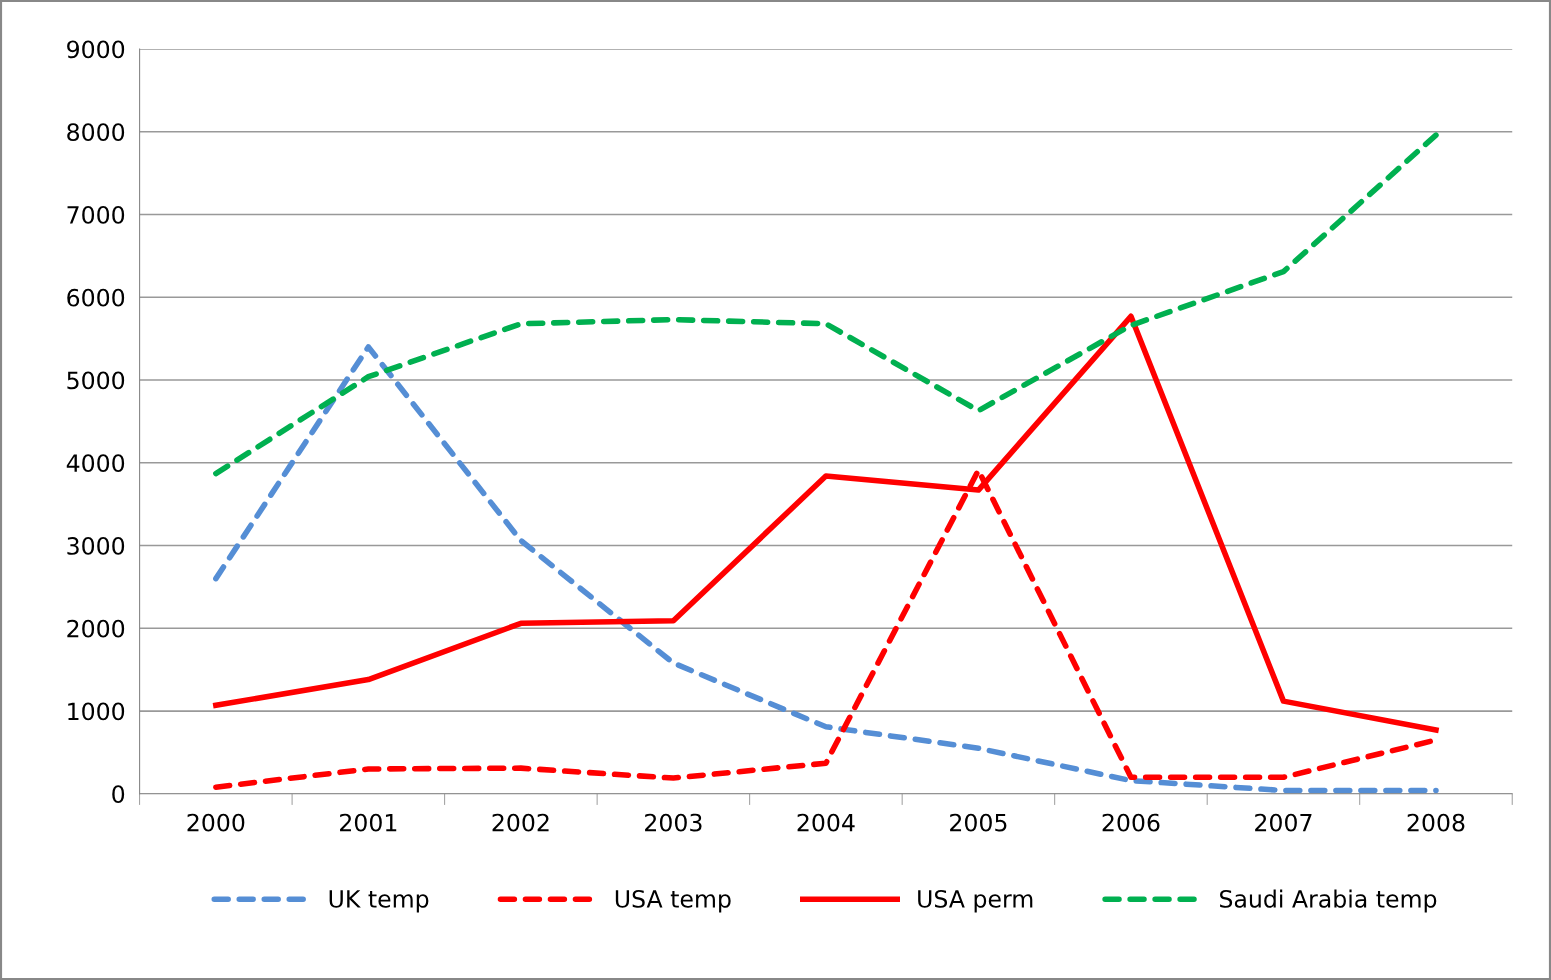  Describe the element at coordinates (673, 901) in the screenshot. I see `legend-label: USA temp` at that location.